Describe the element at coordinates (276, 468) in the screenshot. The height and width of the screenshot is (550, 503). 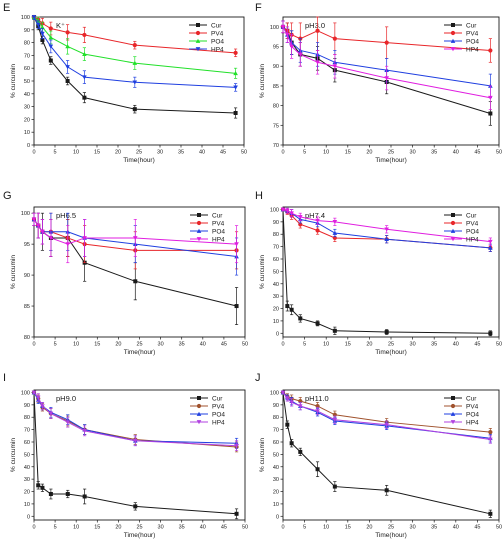
I see `y-tick-label: 40` at that location.